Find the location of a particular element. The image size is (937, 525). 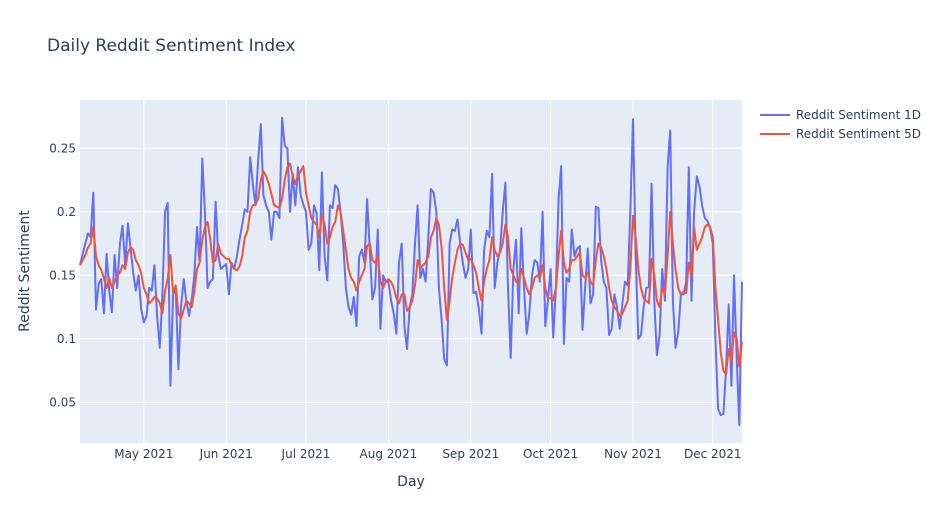

x-tick-label-3: Aug 2021 is located at coordinates (389, 454).